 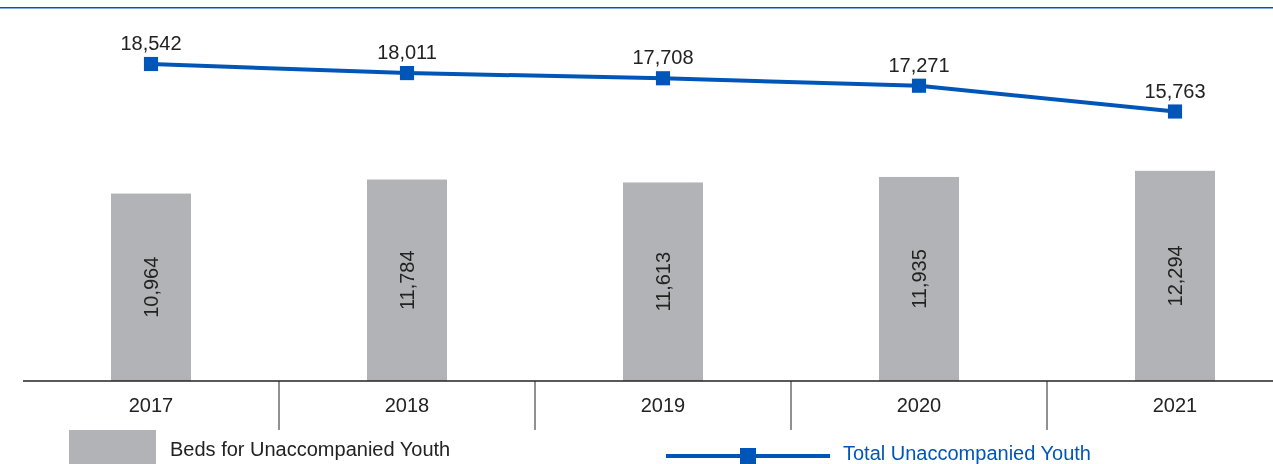 What do you see at coordinates (151, 43) in the screenshot?
I see `data-label: 18,542` at bounding box center [151, 43].